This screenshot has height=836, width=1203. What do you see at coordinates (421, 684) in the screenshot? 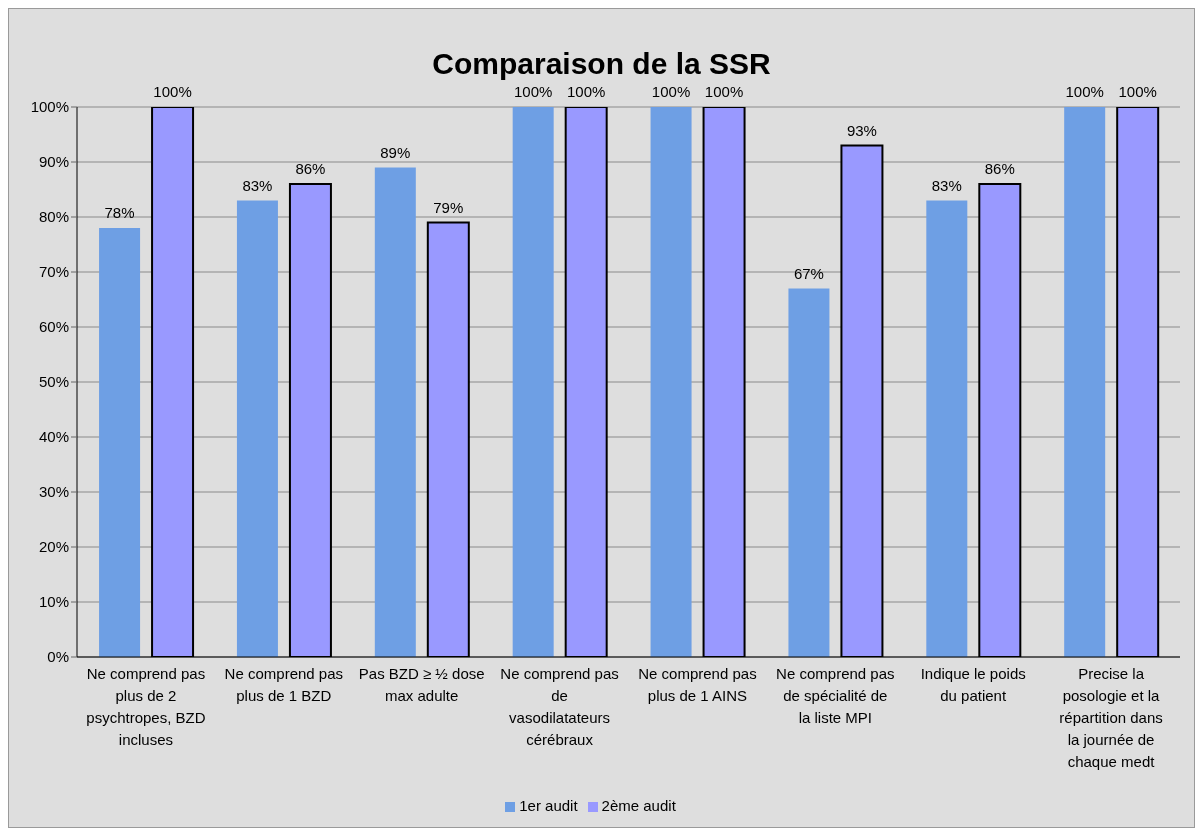
I see `x-tick-label: Pas BZD ≥ ½ dose max adulte` at bounding box center [421, 684].